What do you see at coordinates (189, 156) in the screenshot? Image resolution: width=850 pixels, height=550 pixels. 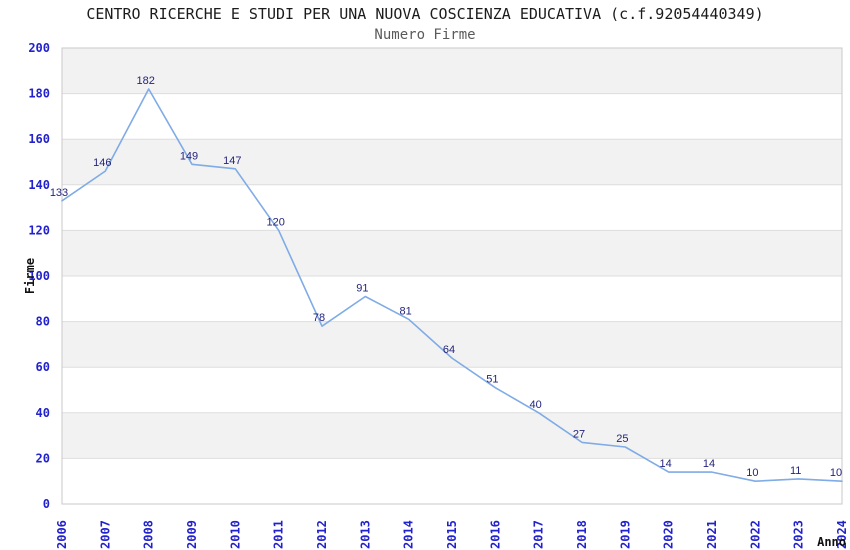 I see `data-label: 149` at bounding box center [189, 156].